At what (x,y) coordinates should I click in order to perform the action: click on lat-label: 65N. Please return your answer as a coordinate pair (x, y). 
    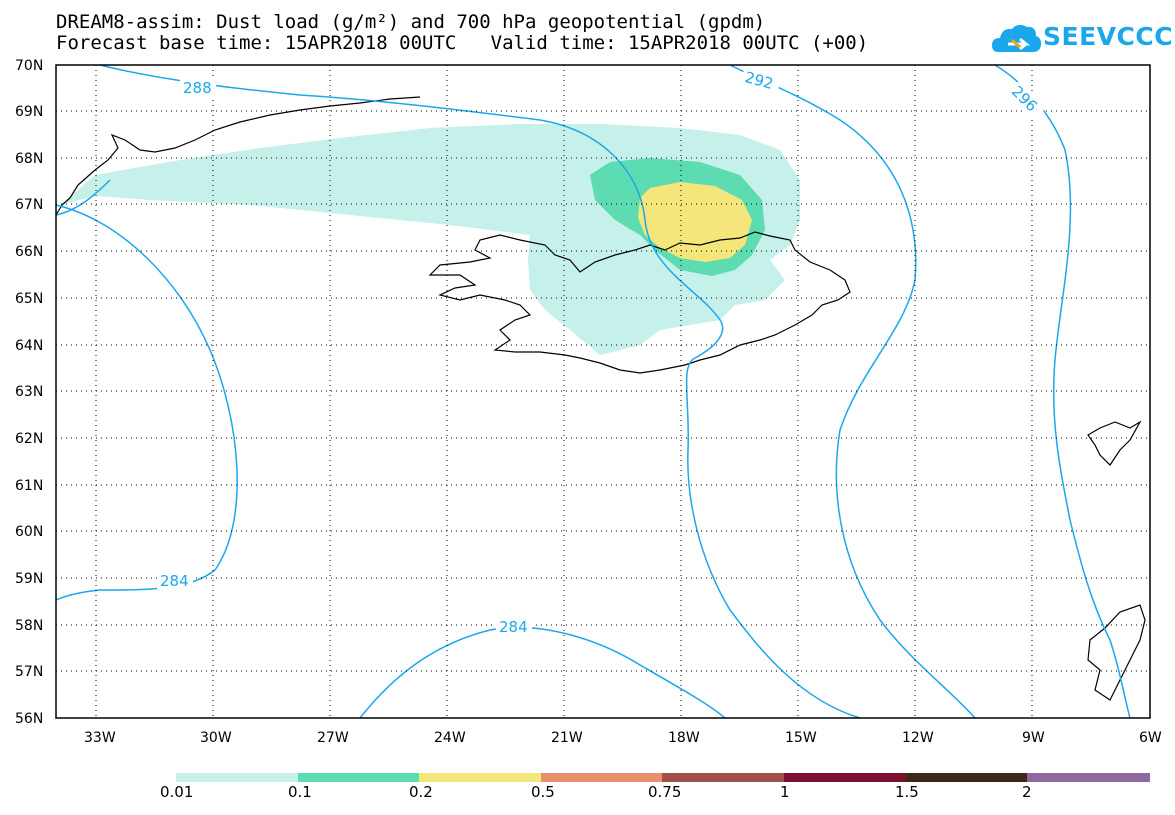
    Looking at the image, I should click on (29, 299).